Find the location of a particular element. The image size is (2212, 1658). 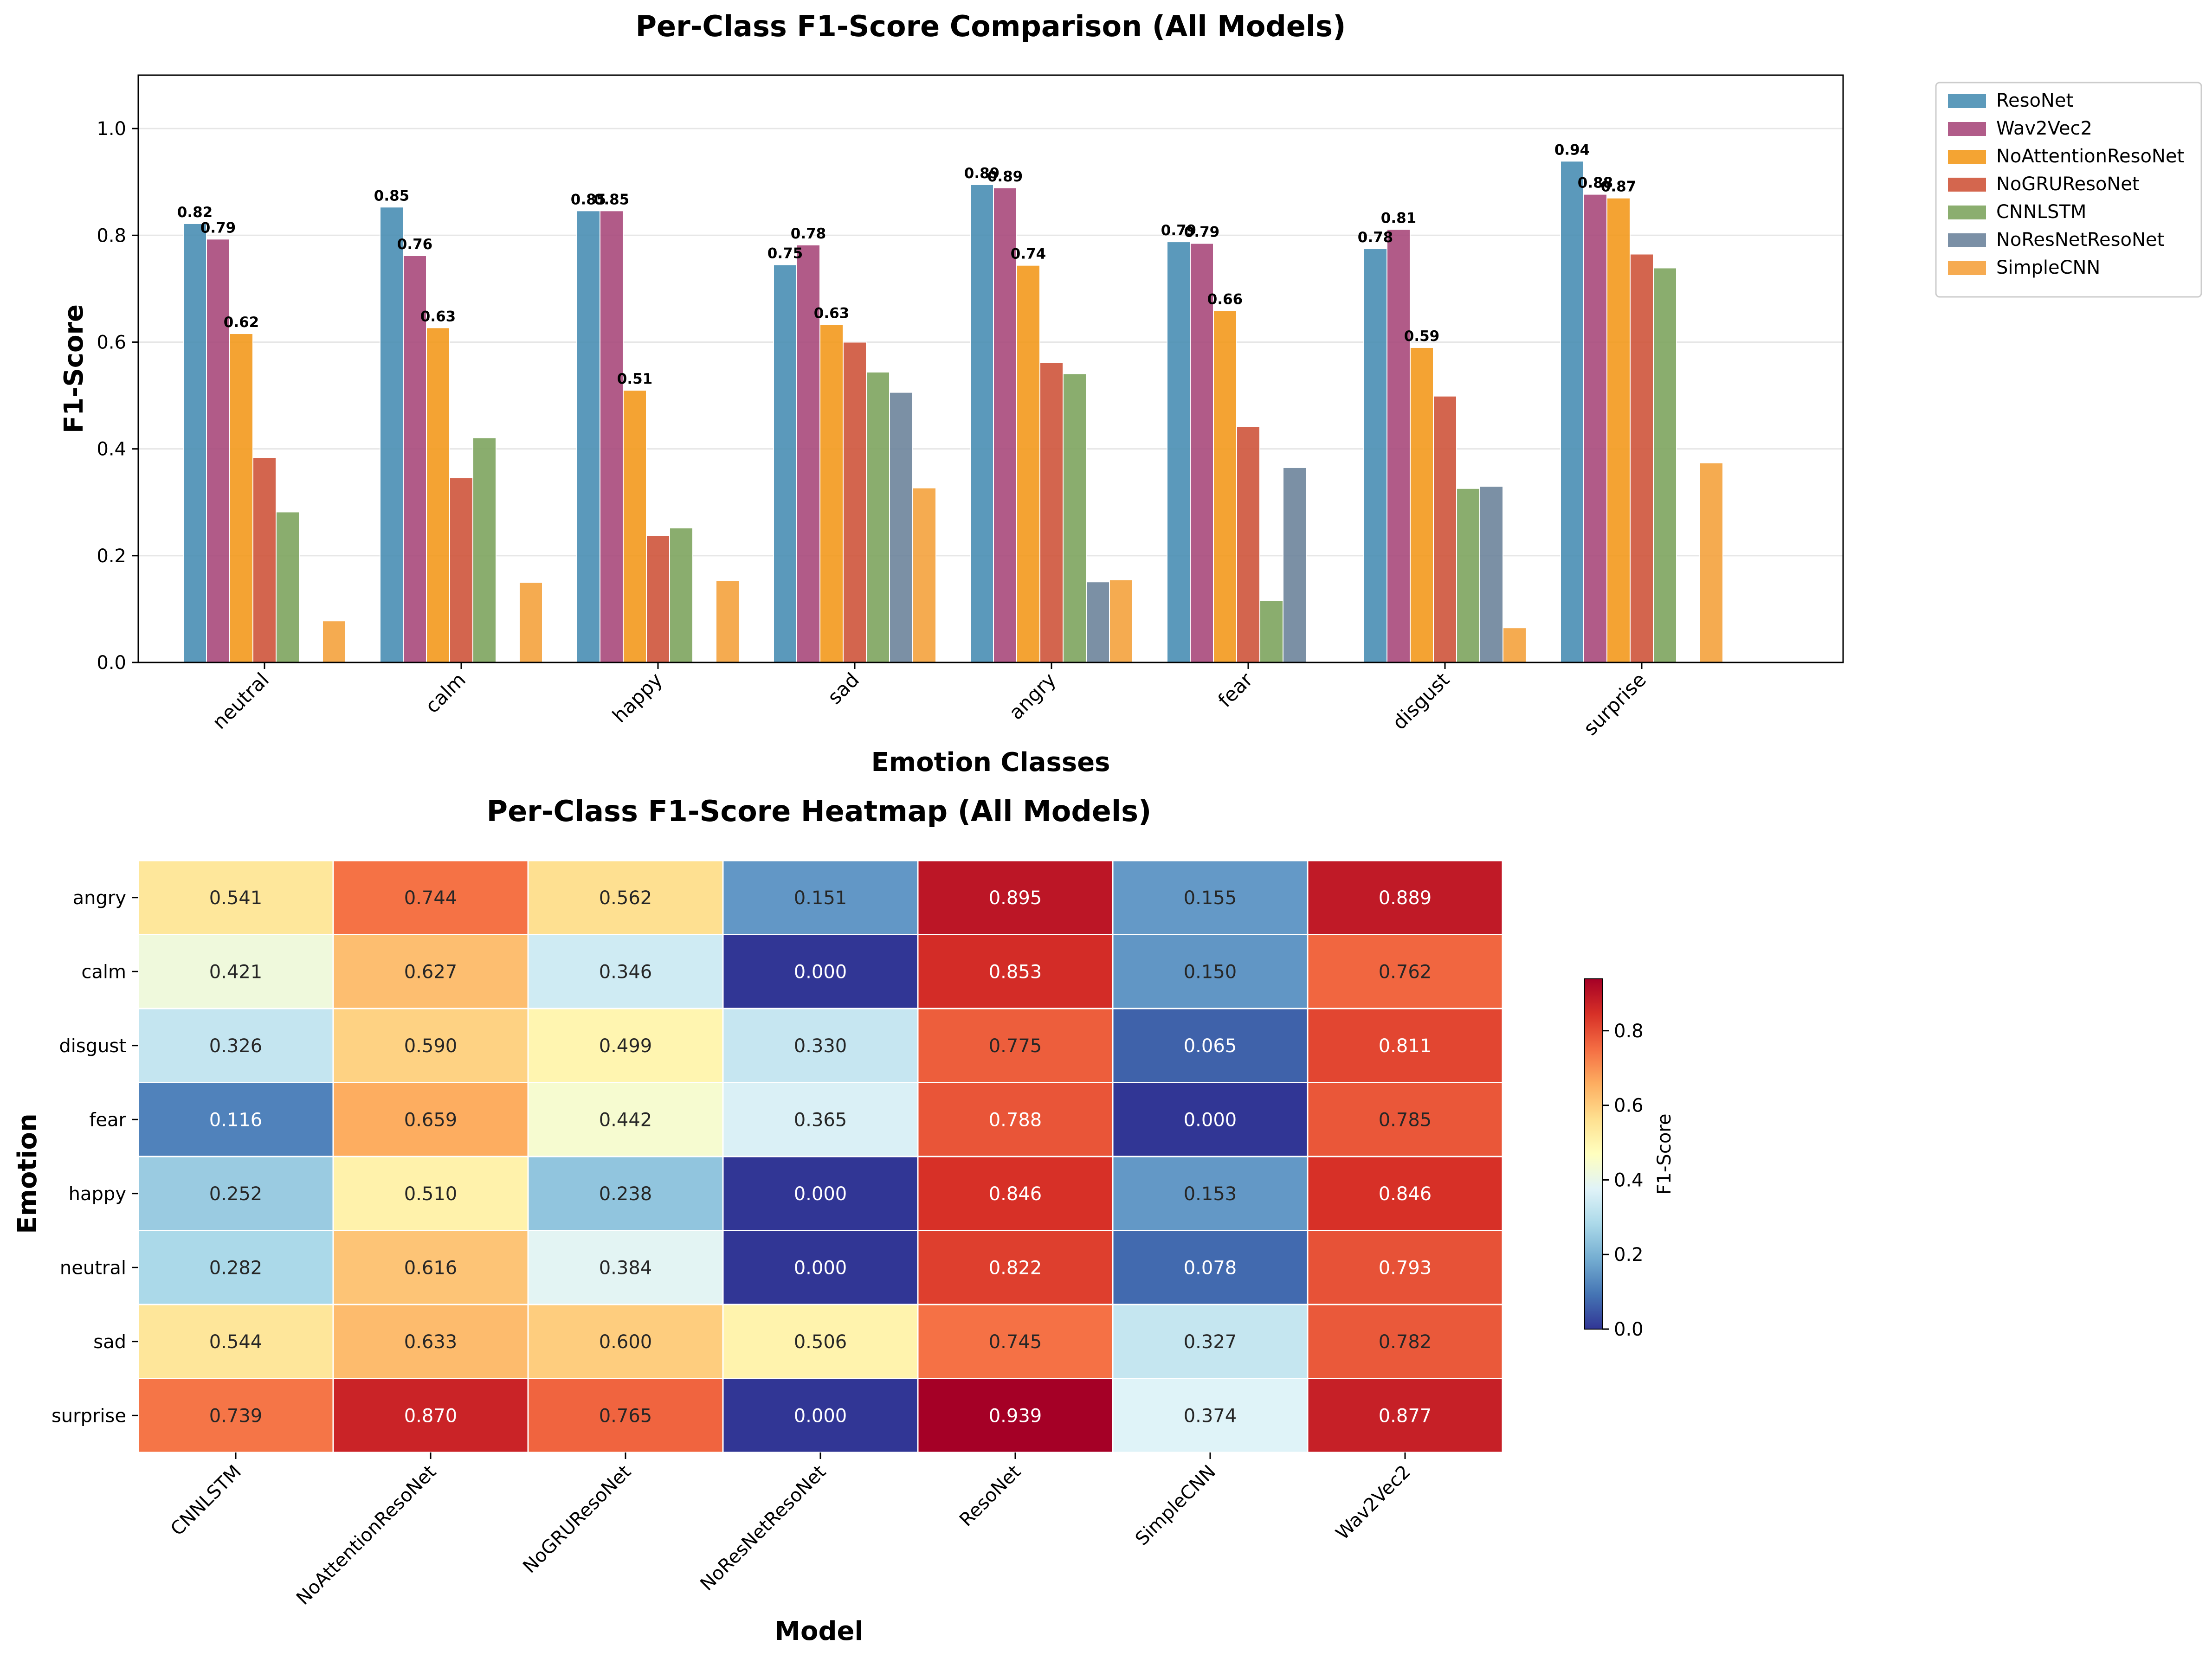

bar-y-tick-label: 0.0 is located at coordinates (111, 663).